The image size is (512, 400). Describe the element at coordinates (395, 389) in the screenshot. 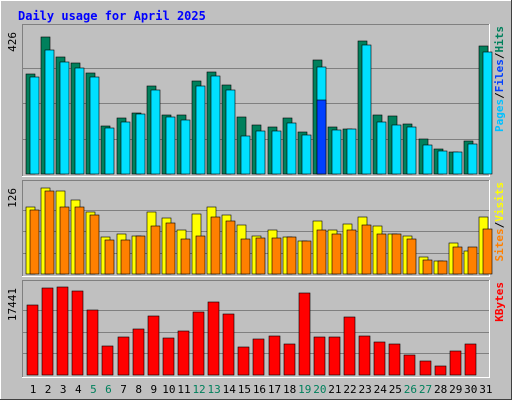

I see `day-label-25: 25` at that location.